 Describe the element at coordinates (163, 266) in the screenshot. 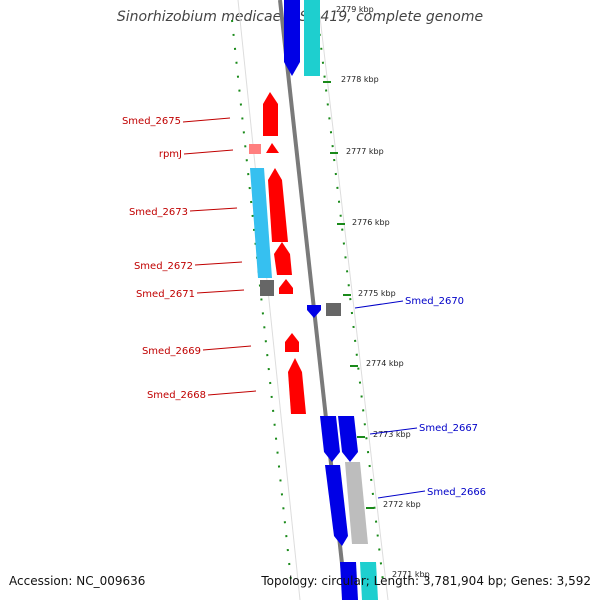

I see `gene-label: Smed_2672` at that location.